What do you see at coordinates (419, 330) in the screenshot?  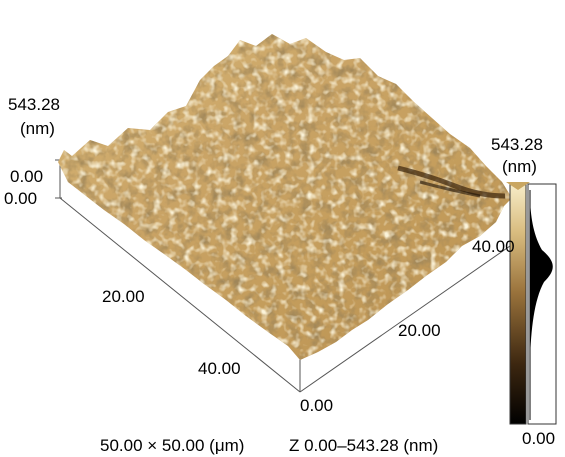 I see `y-axis-mid-label: 20.00` at bounding box center [419, 330].